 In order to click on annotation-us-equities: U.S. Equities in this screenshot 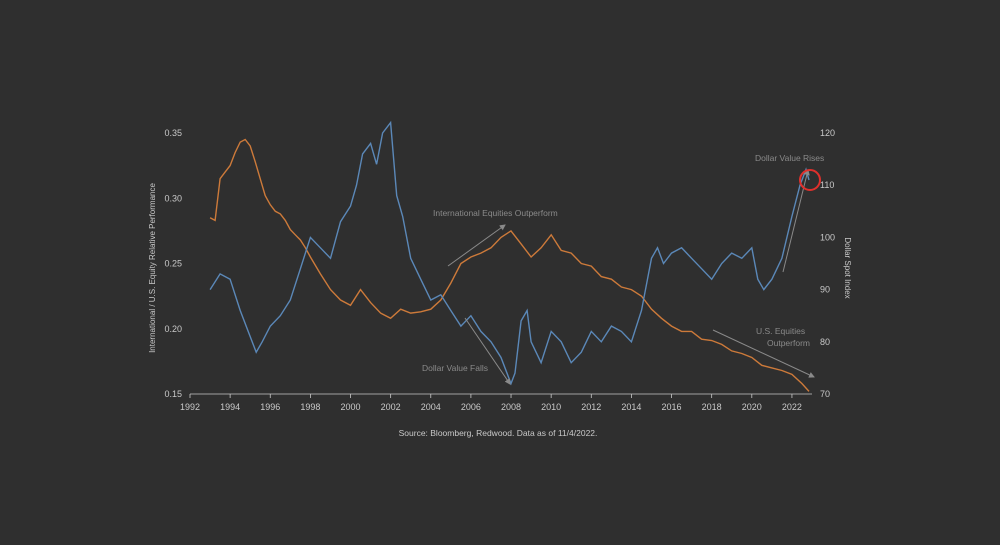, I will do `click(780, 331)`.